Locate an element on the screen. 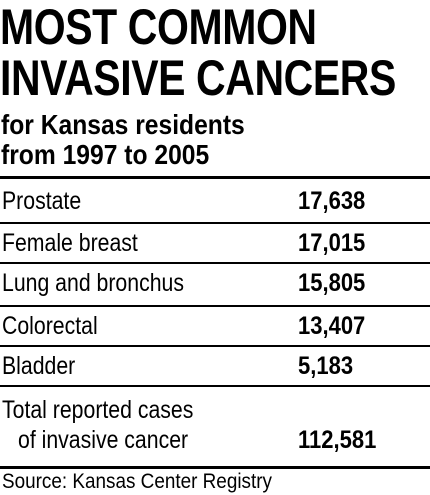 The height and width of the screenshot is (495, 430). row-value: 17,015 is located at coordinates (332, 243).